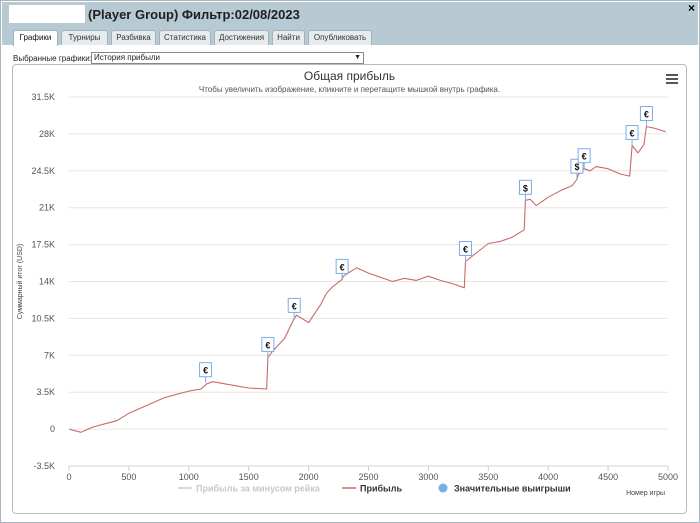 The image size is (700, 523). I want to click on chart-selector-dropdown: История прибыли ▼, so click(227, 58).